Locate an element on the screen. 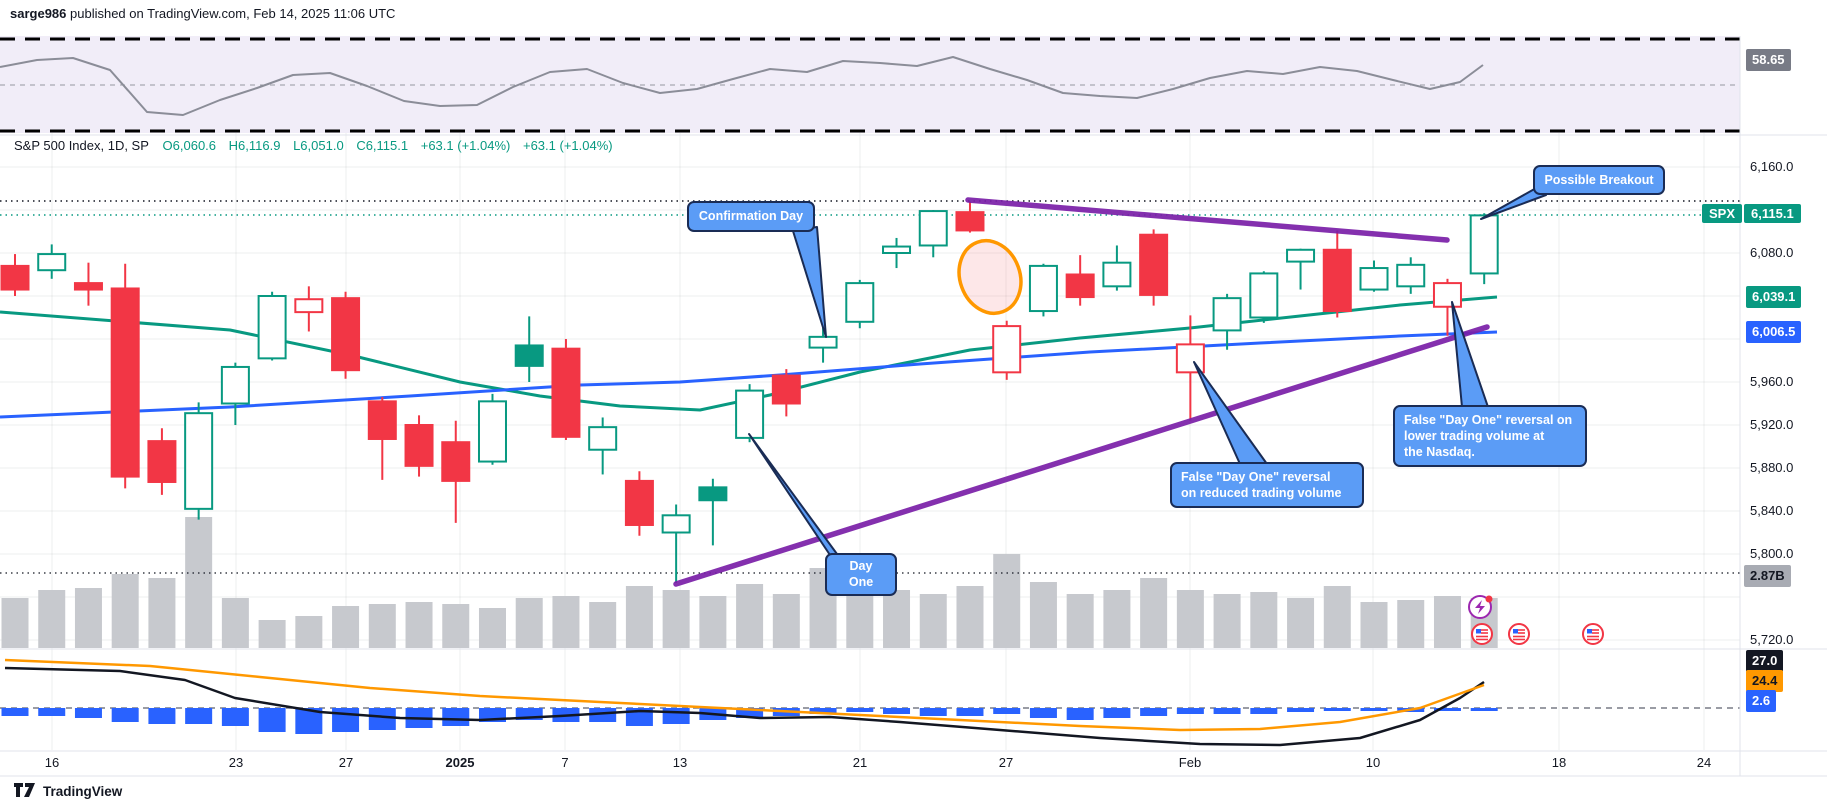 The height and width of the screenshot is (805, 1827). oscillator-value-badge: 24.4 is located at coordinates (1765, 681).